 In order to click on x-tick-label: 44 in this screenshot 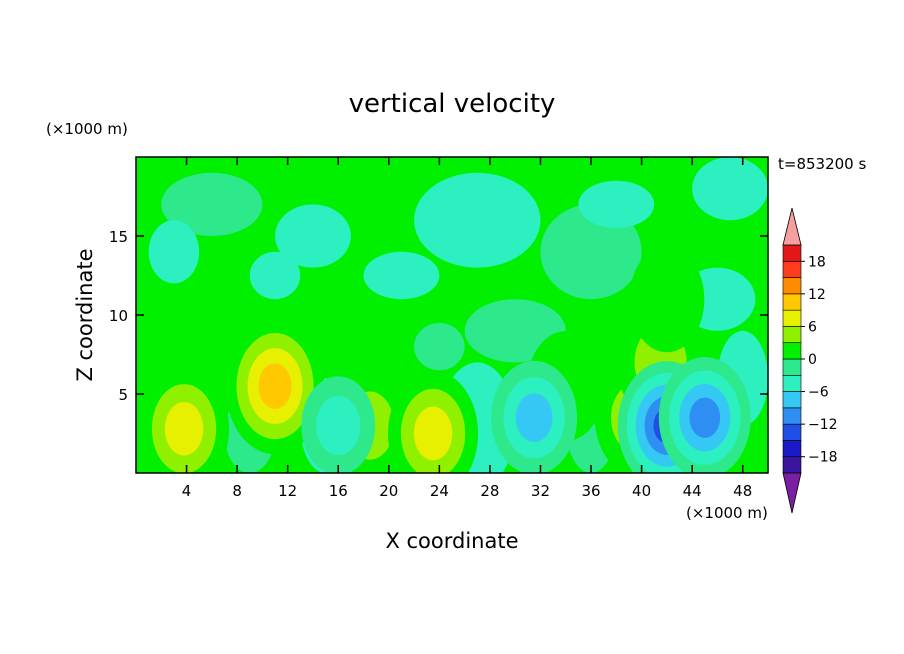, I will do `click(692, 491)`.